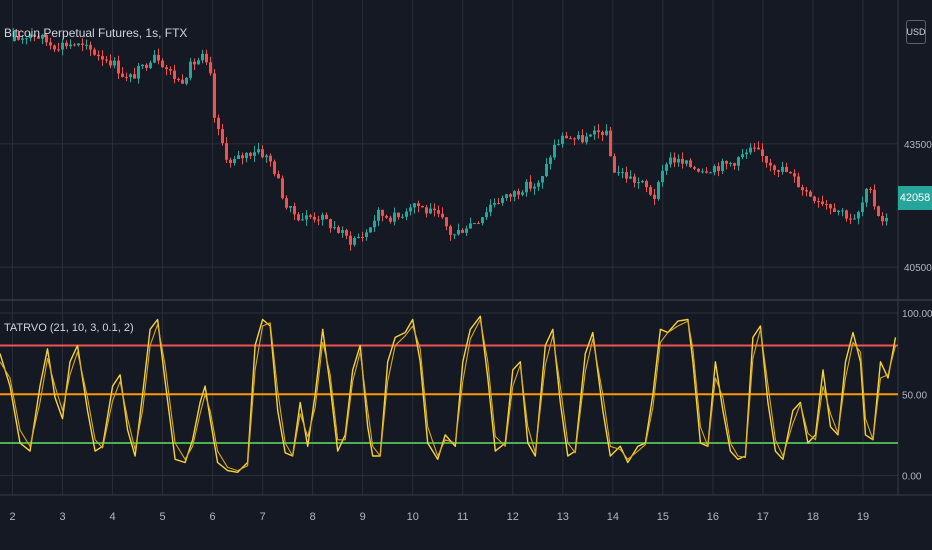  I want to click on time-tick-label: 7, so click(263, 517).